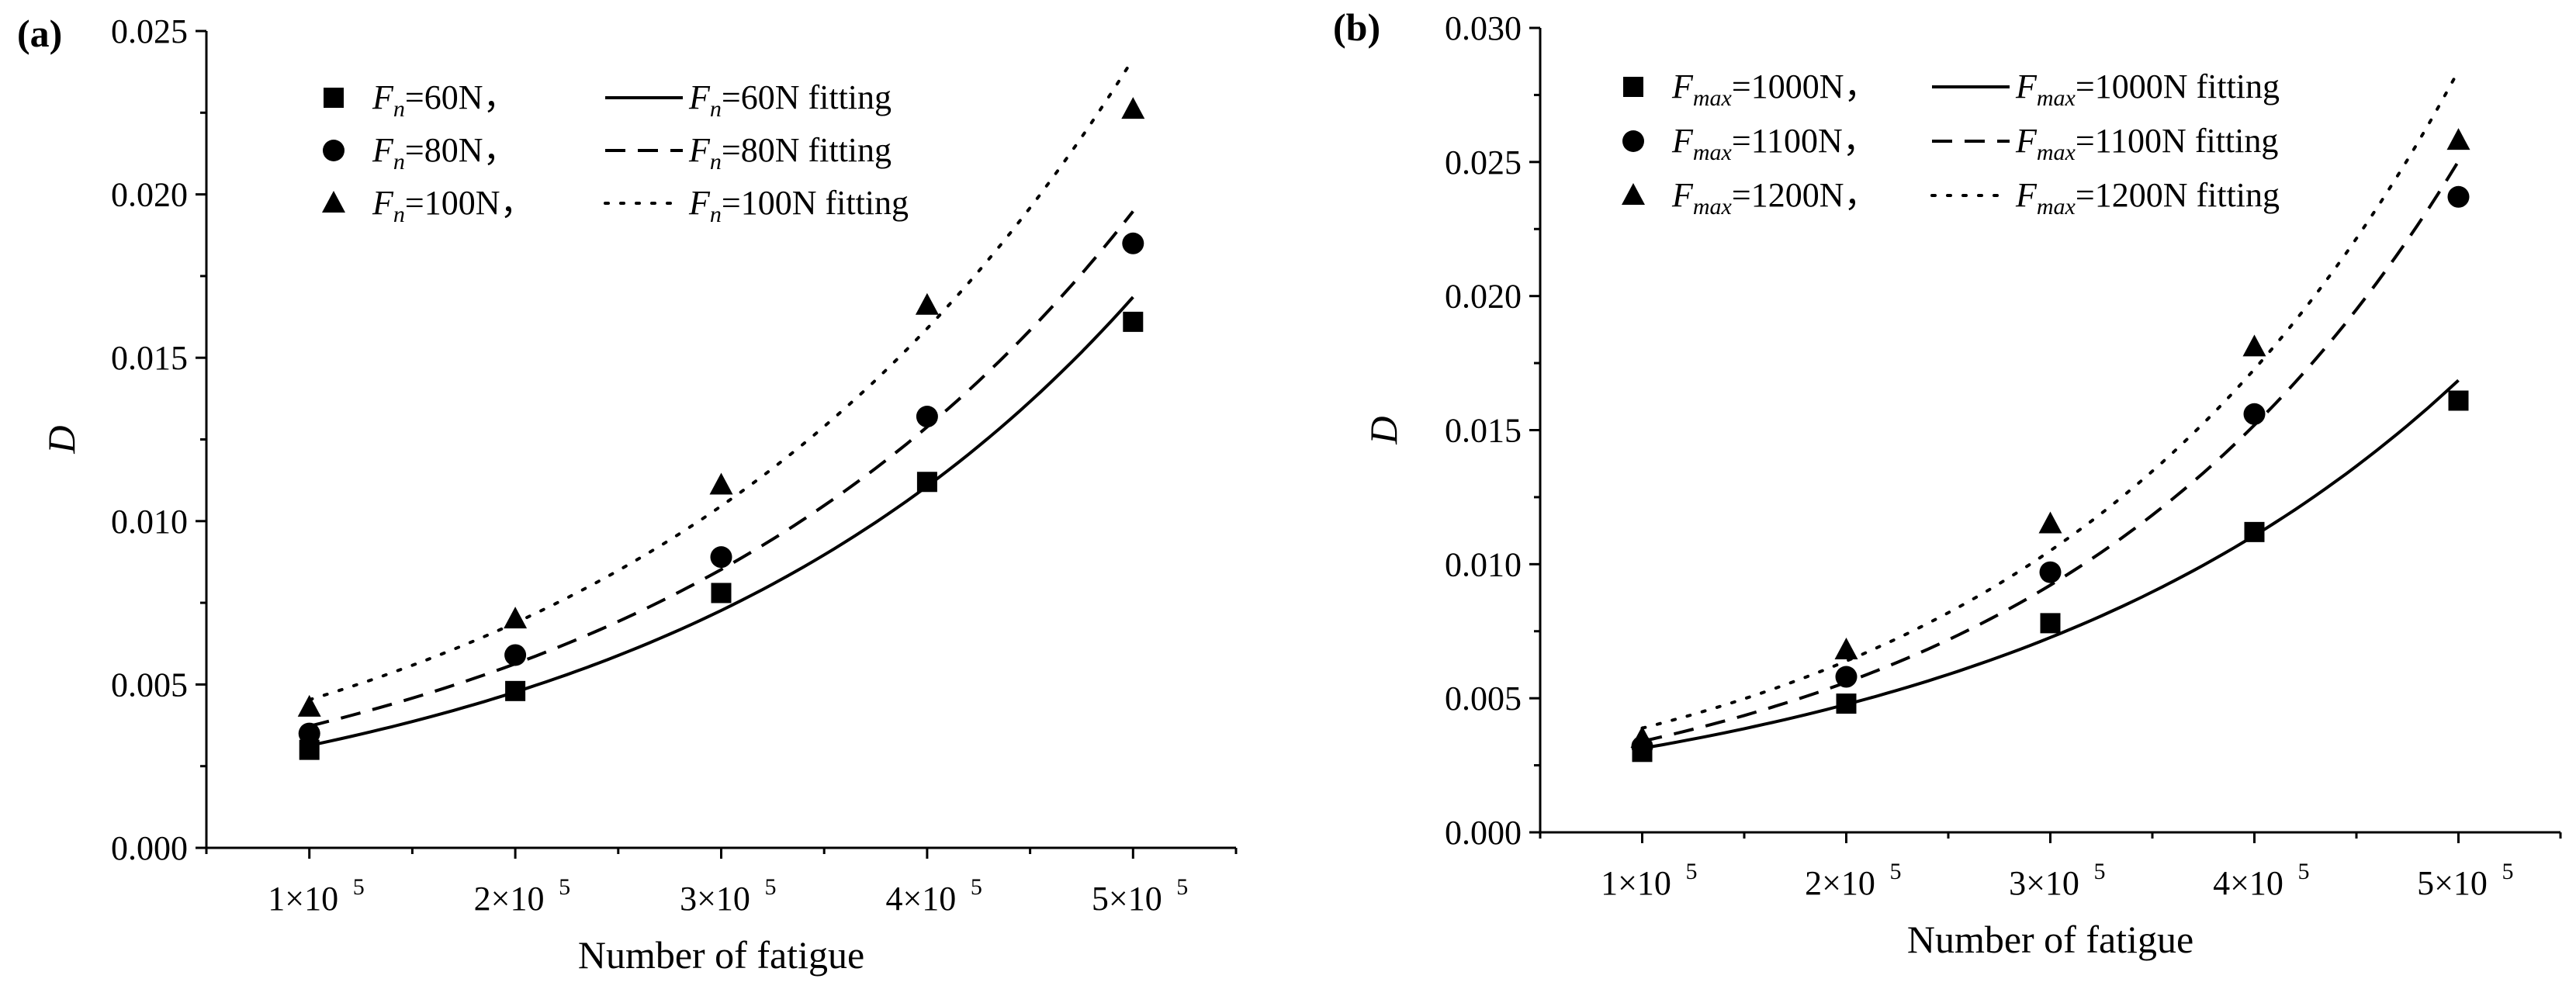 This screenshot has width=2576, height=996. I want to click on legend-entry: Fmax=1200N， Fmax=1200N fitting, so click(1951, 198).